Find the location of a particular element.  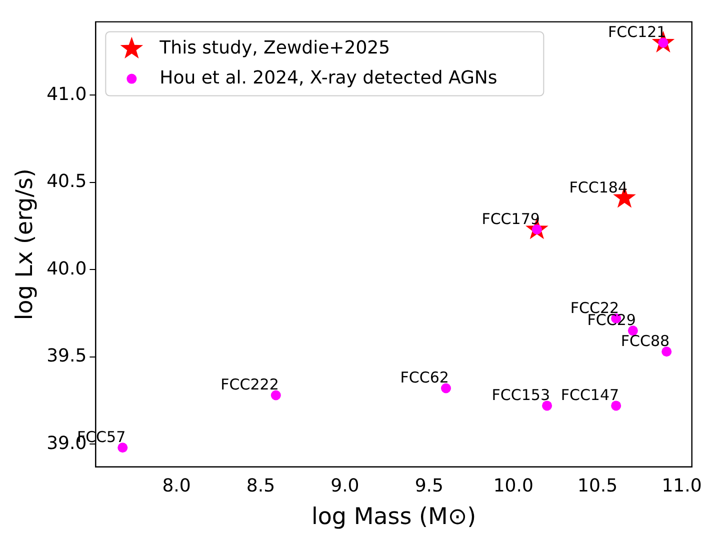

x-tick-label: 9.5 is located at coordinates (429, 485).